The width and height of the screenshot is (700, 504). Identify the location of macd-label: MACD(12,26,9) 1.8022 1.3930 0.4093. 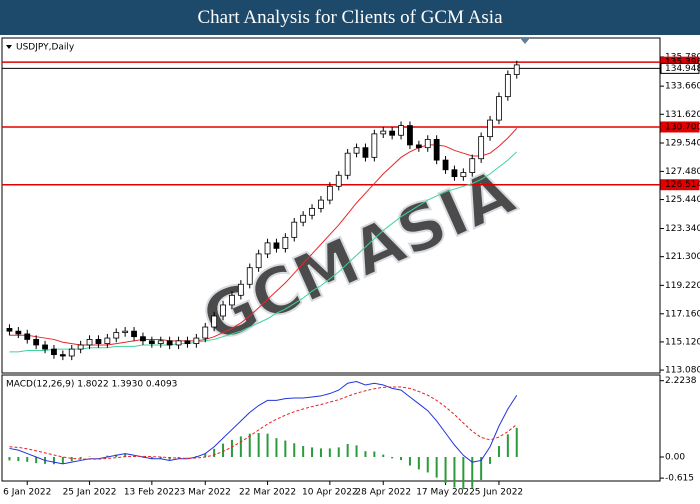
(91, 385).